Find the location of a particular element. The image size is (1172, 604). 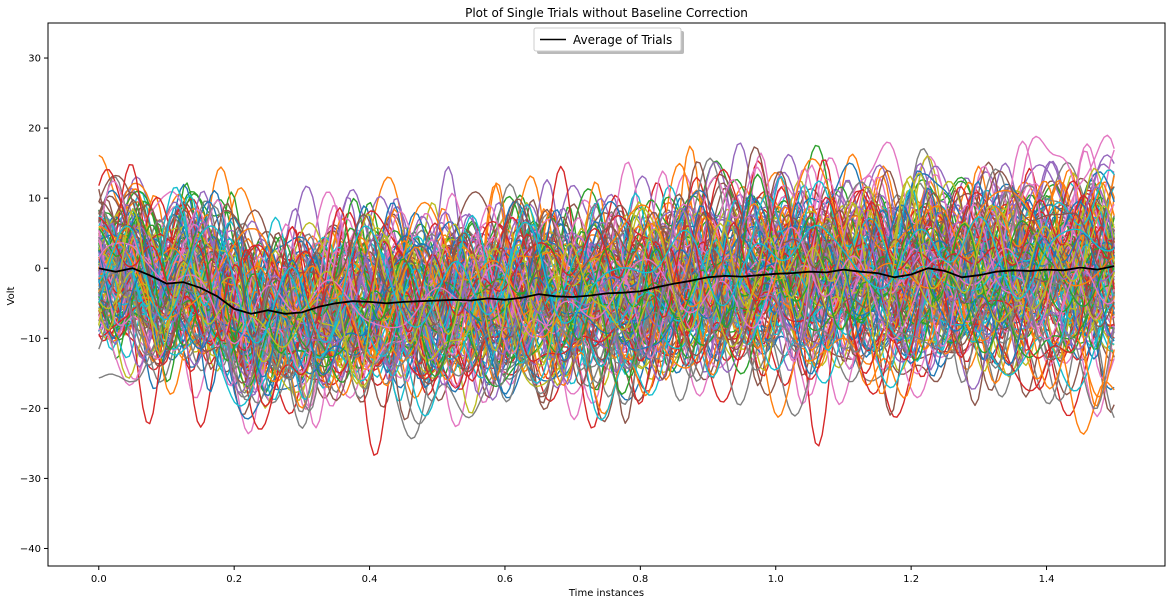

y-tick-label: −20 is located at coordinates (30, 409).